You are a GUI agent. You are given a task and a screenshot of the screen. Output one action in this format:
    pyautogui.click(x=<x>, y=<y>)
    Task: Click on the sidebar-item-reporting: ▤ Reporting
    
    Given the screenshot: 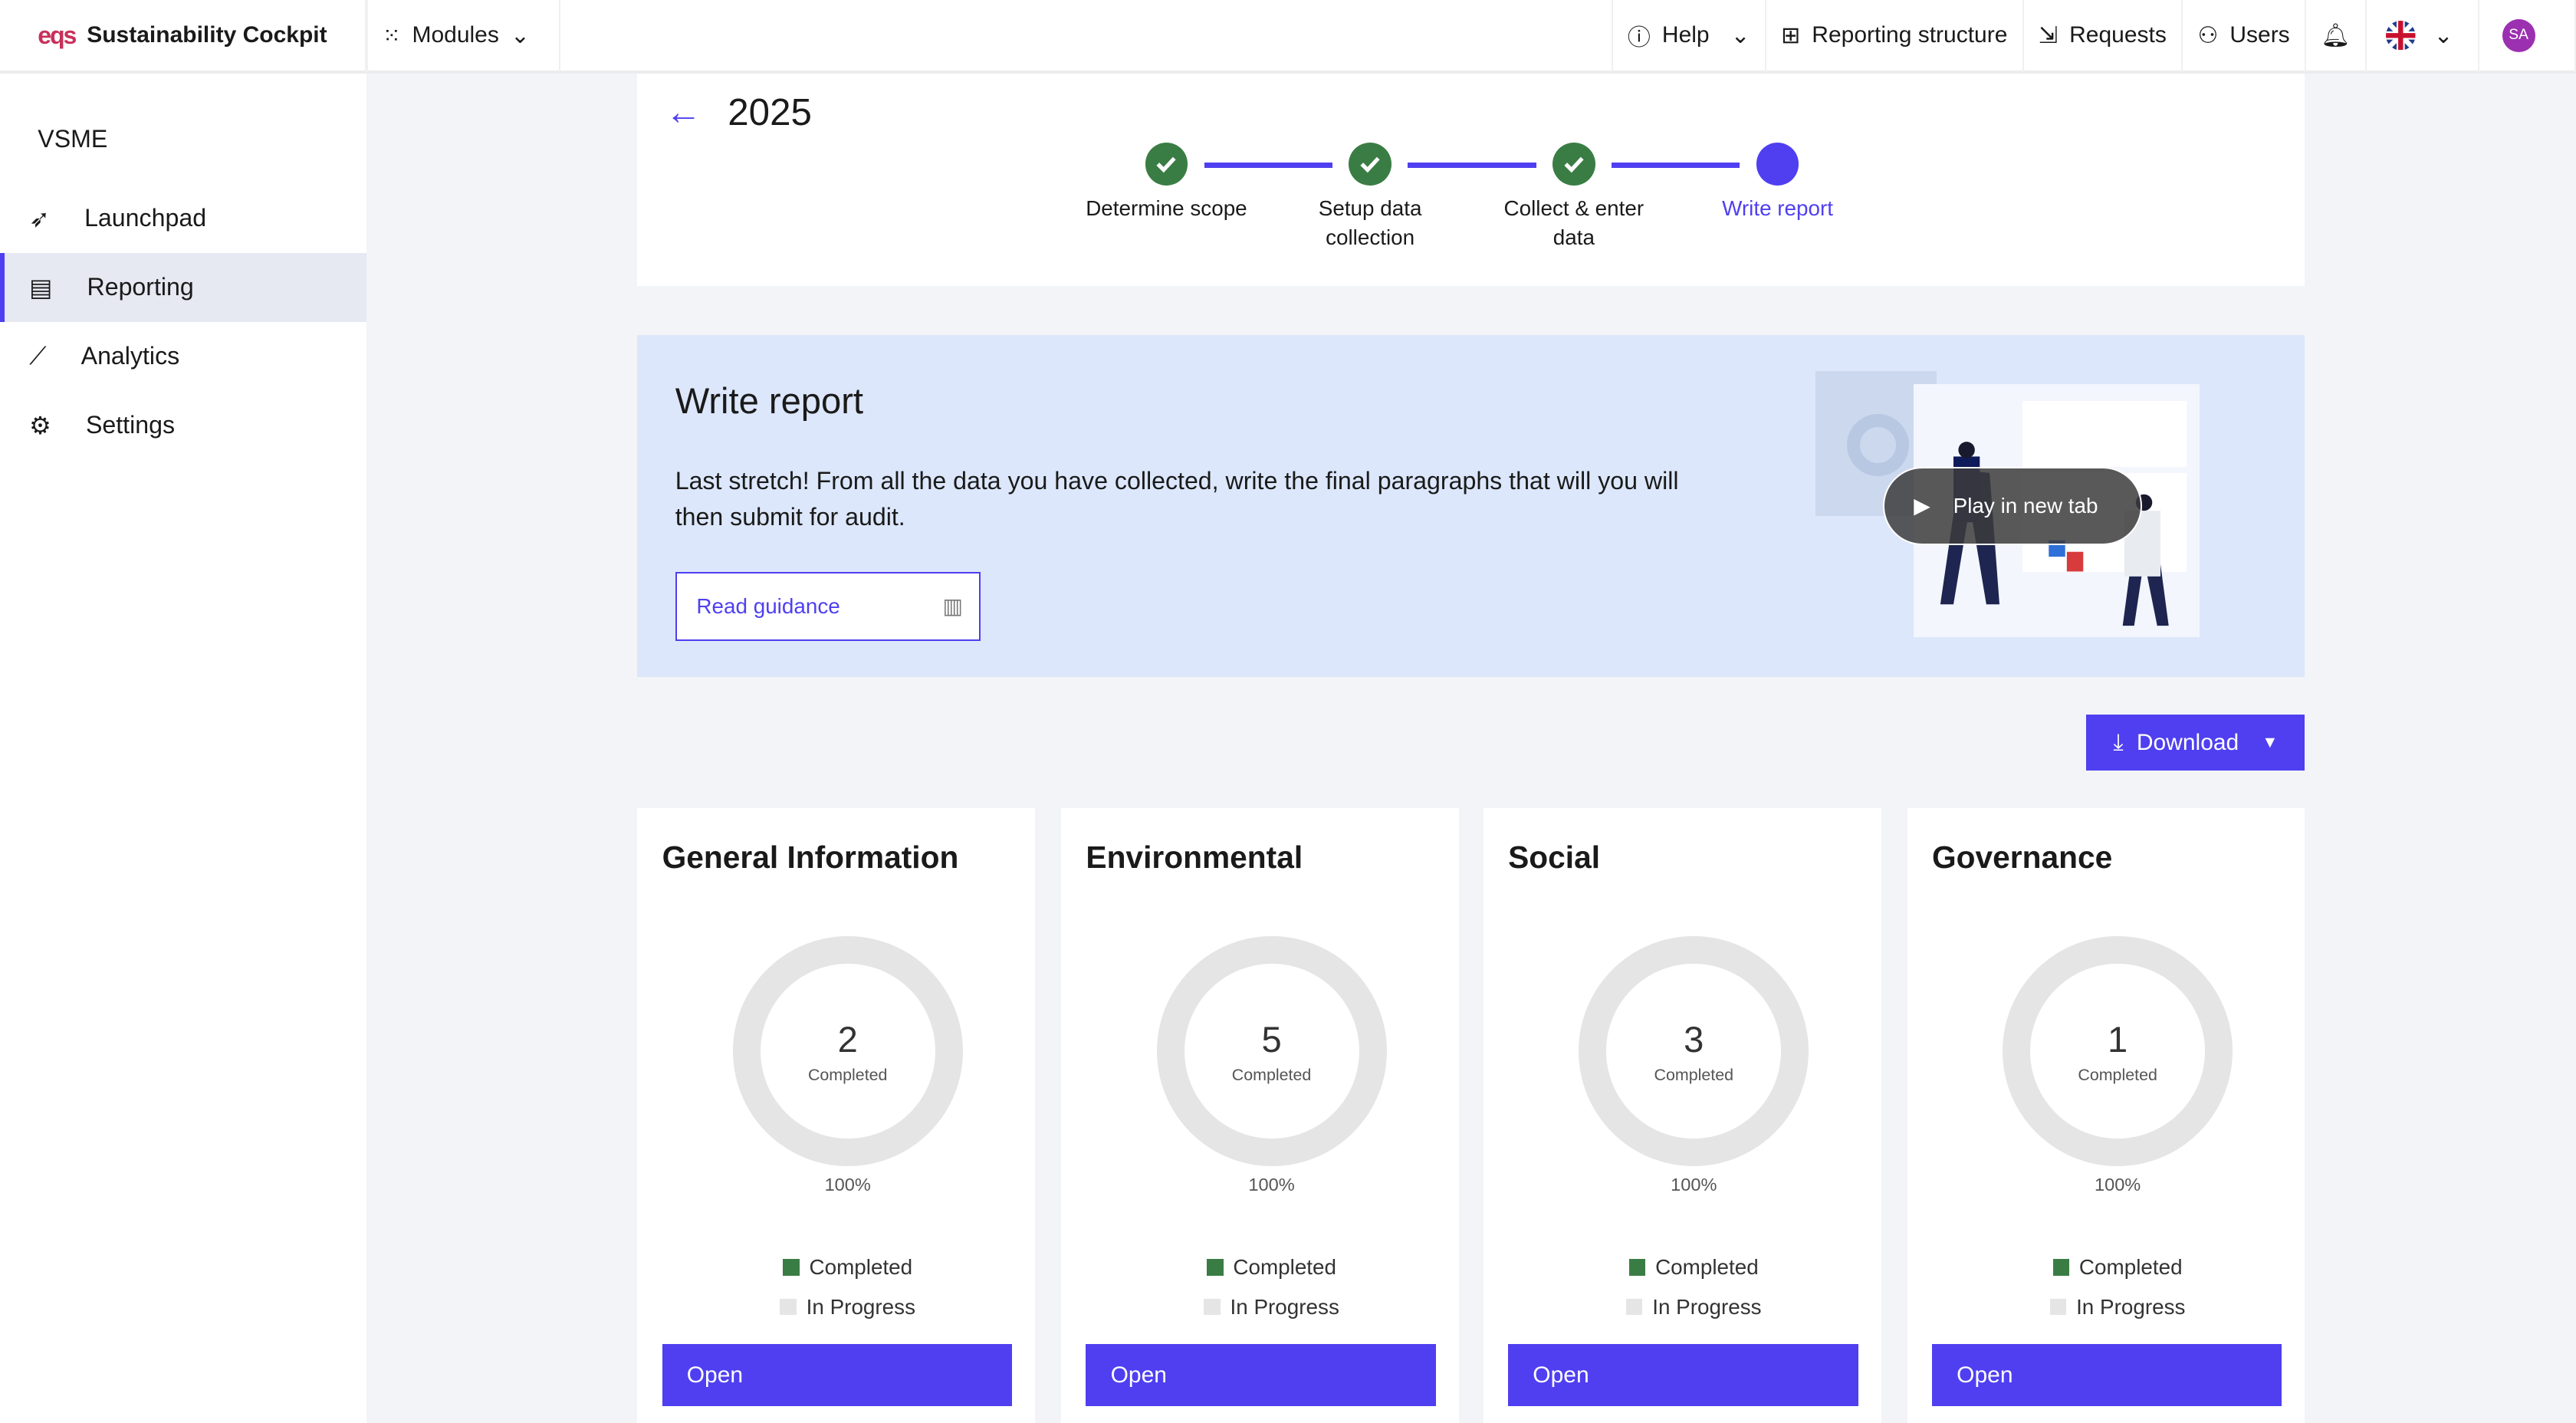 What is the action you would take?
    pyautogui.click(x=183, y=287)
    